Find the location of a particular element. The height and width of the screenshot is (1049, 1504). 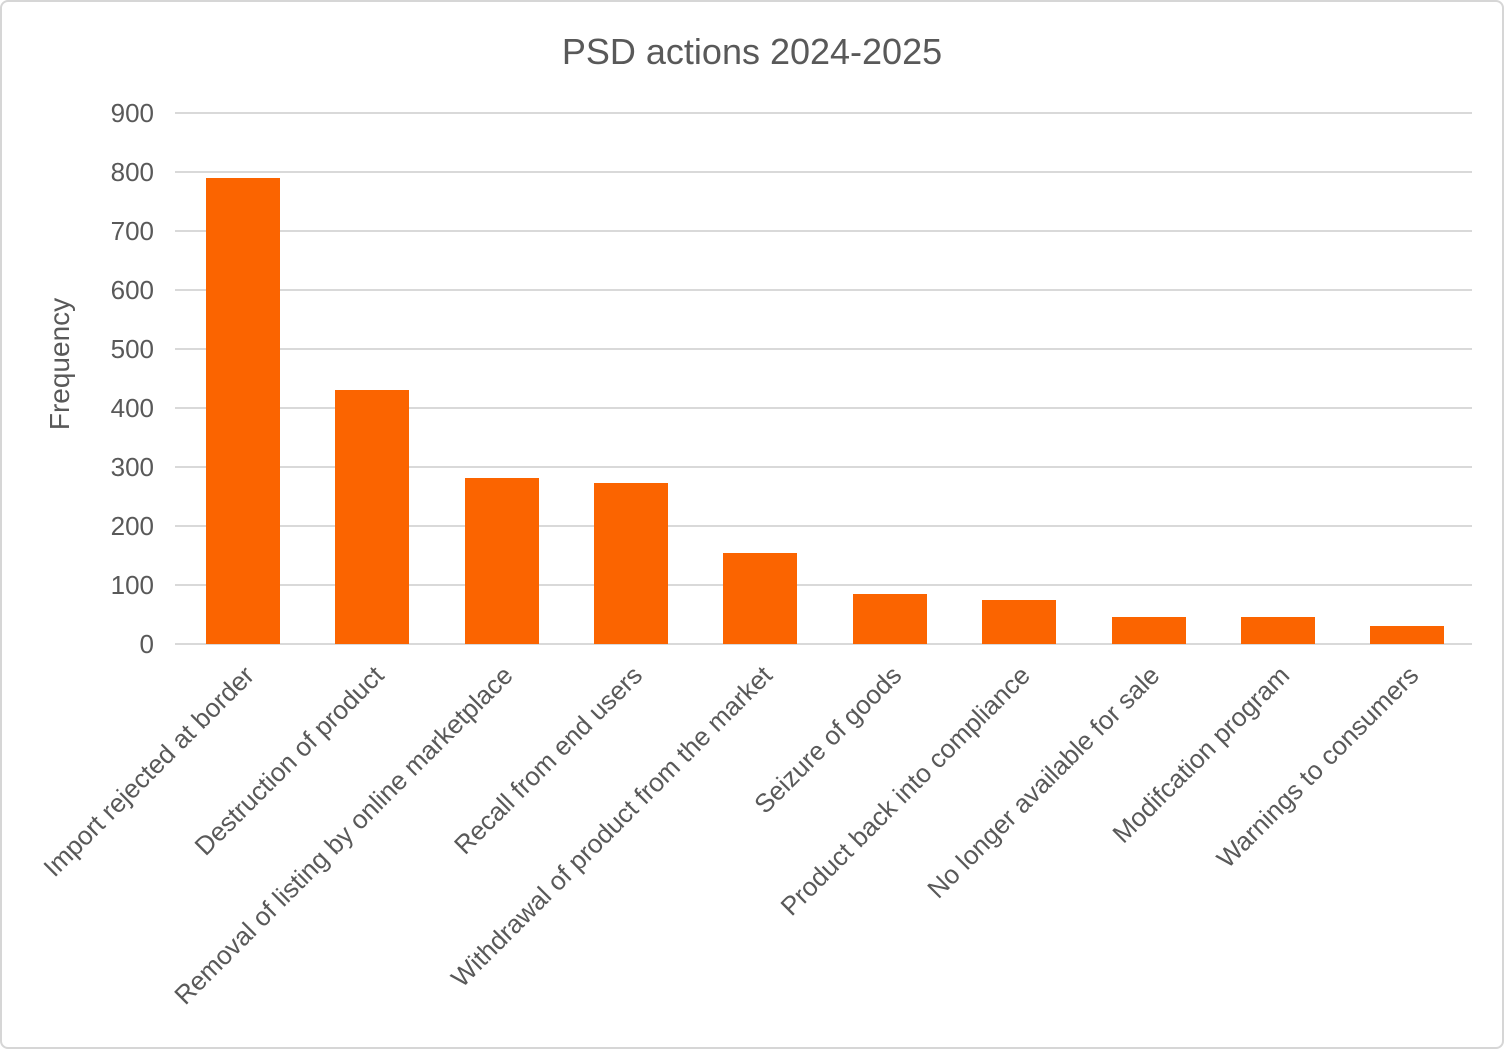

y-tick-label: 900 is located at coordinates (132, 113).